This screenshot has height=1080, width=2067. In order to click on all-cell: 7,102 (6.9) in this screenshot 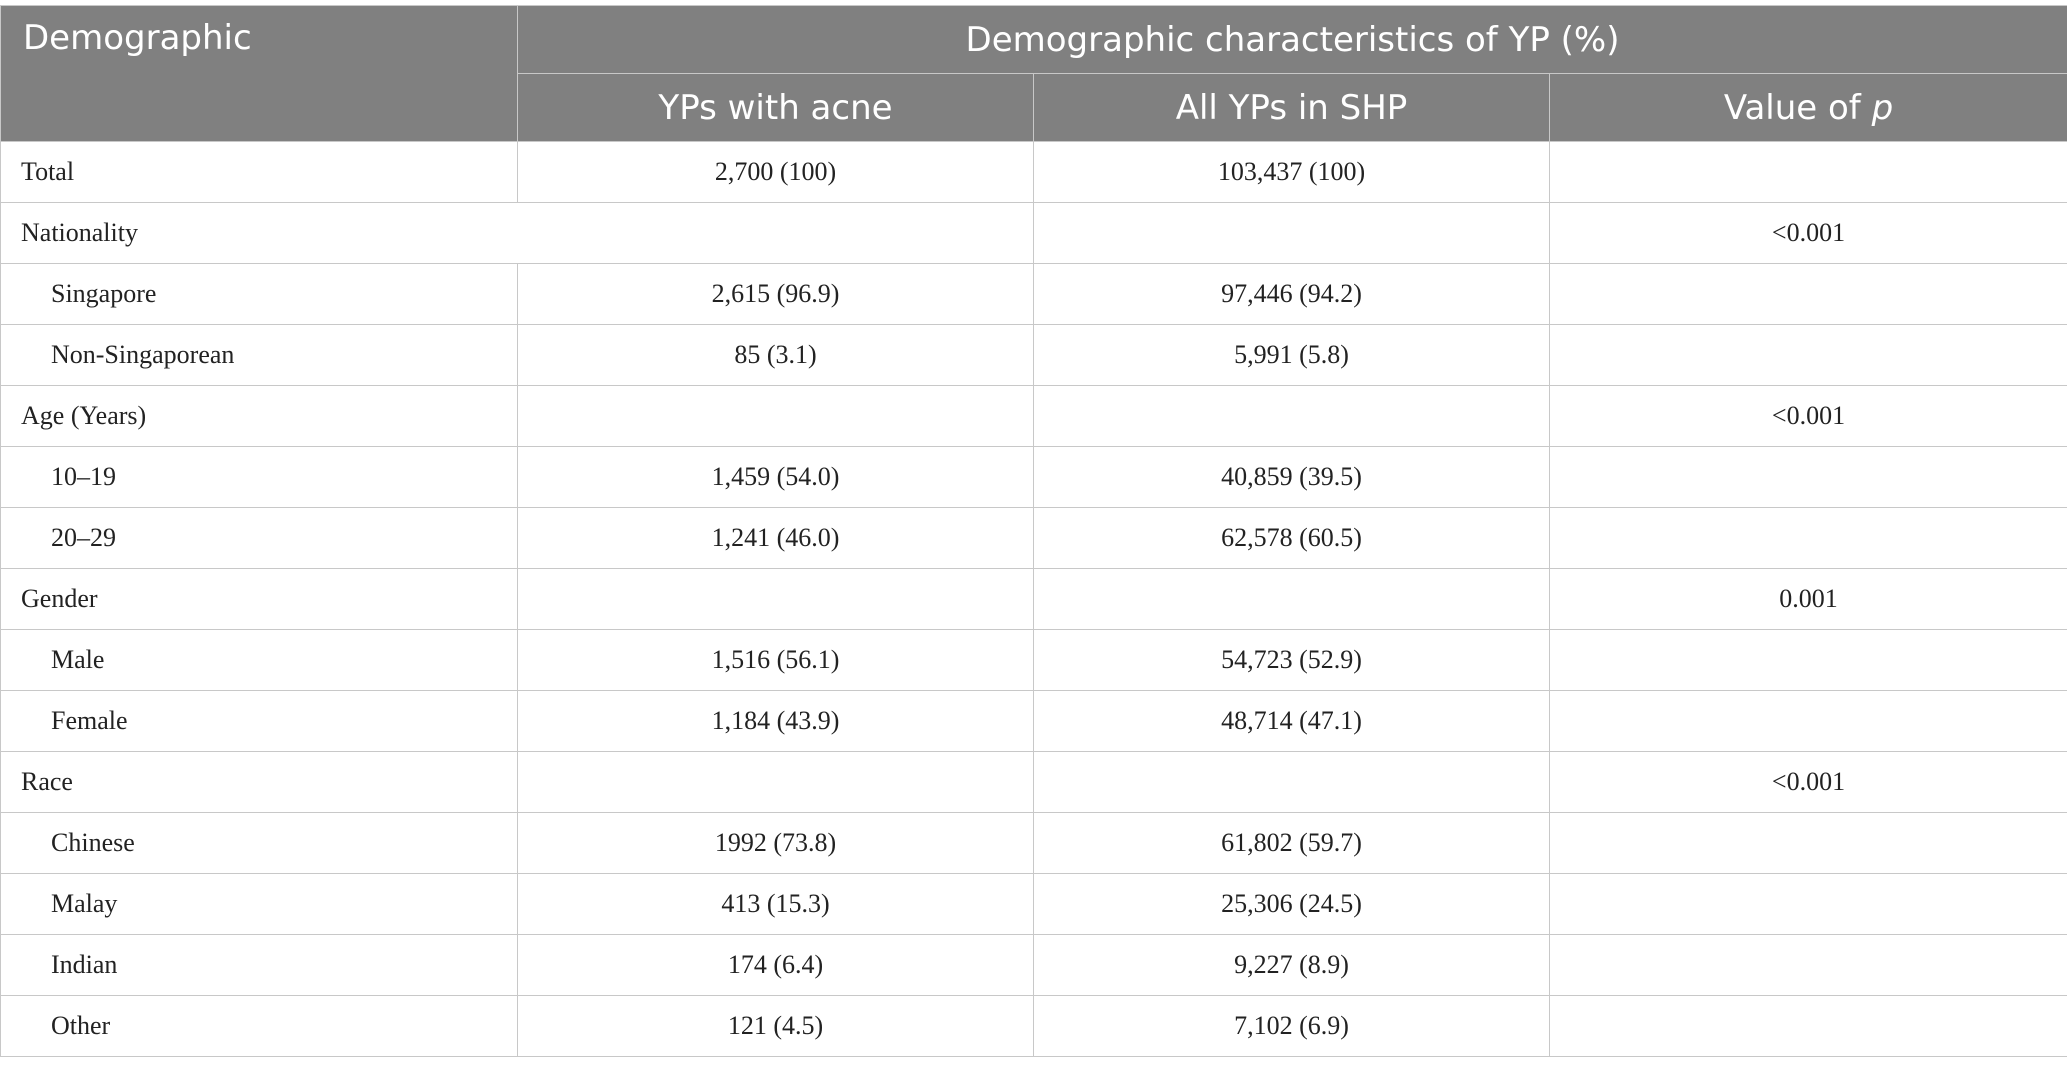, I will do `click(1291, 1026)`.